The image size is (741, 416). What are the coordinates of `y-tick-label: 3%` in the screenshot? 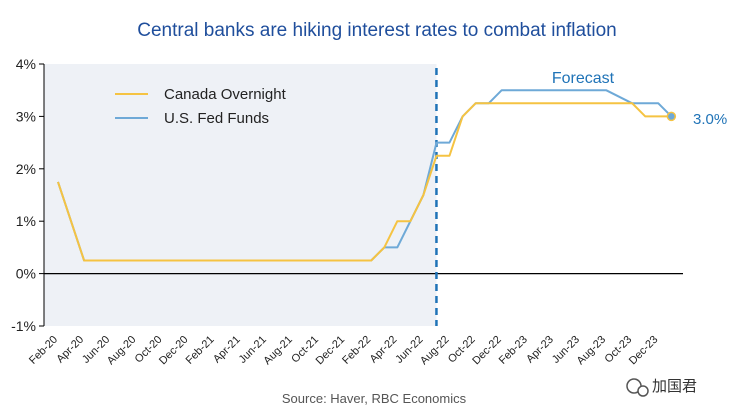 It's located at (26, 116).